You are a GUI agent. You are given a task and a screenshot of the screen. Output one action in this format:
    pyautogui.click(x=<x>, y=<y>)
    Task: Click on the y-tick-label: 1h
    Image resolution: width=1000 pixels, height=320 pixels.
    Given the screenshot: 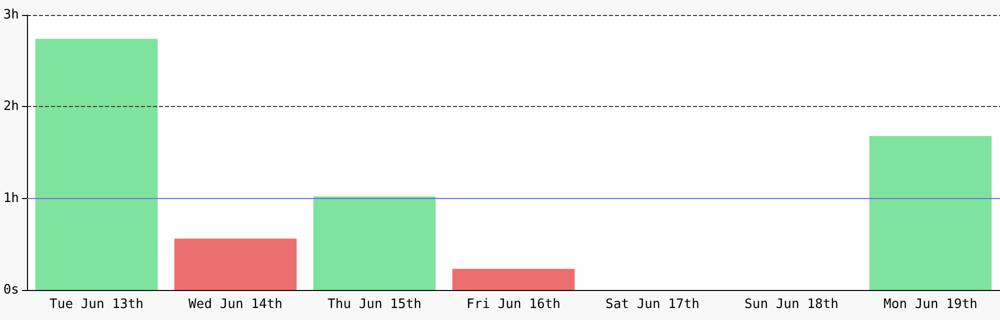 What is the action you would take?
    pyautogui.click(x=11, y=198)
    